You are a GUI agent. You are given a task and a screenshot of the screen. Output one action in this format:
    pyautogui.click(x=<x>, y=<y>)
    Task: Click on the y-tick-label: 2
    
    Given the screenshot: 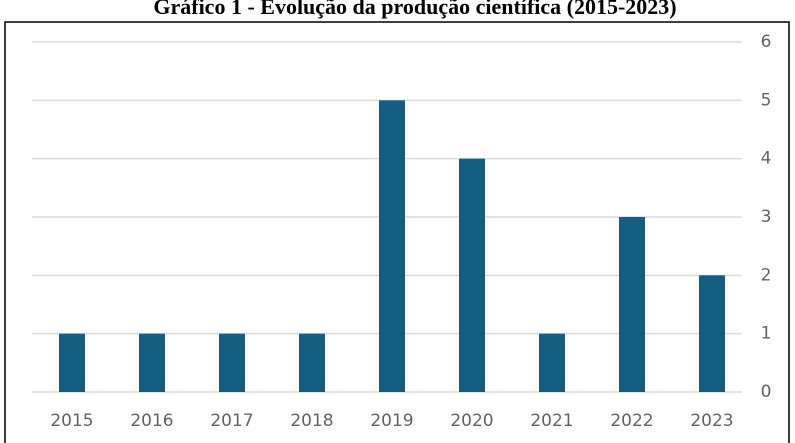 What is the action you would take?
    pyautogui.click(x=766, y=275)
    